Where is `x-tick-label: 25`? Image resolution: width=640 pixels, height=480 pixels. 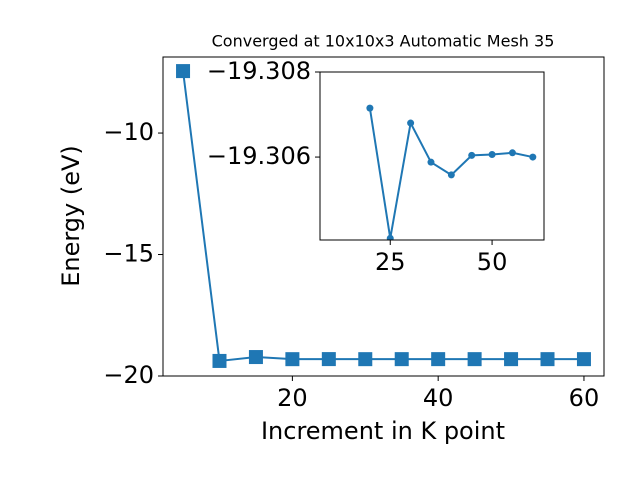
x-tick-label: 25 is located at coordinates (390, 262).